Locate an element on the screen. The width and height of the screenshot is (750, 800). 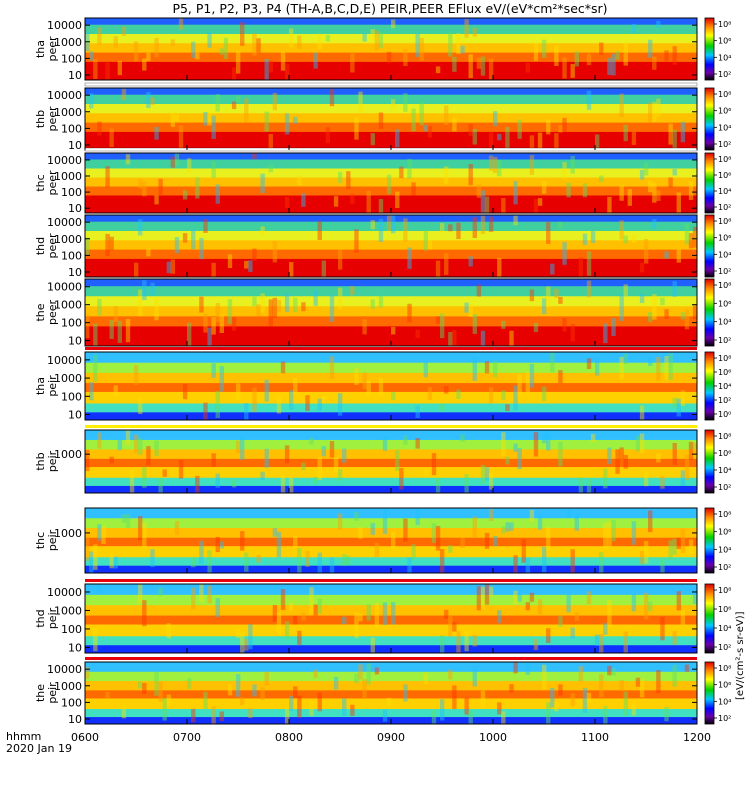
x-tick-label: 0700 is located at coordinates (187, 737).